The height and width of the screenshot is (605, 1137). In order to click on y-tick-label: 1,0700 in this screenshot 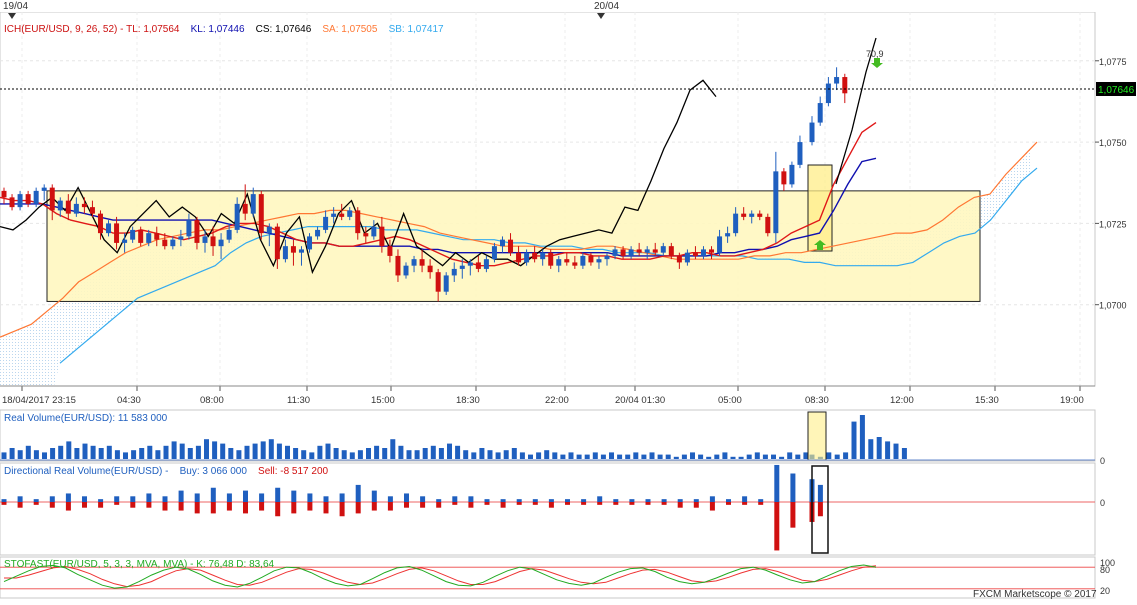, I will do `click(1113, 306)`.